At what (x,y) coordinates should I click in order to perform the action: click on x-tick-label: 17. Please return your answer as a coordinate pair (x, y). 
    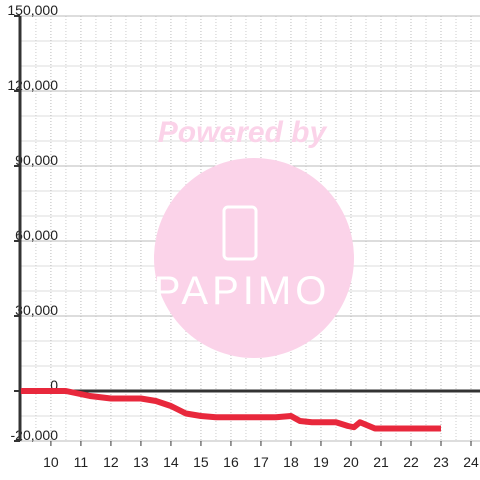
    Looking at the image, I should click on (261, 462).